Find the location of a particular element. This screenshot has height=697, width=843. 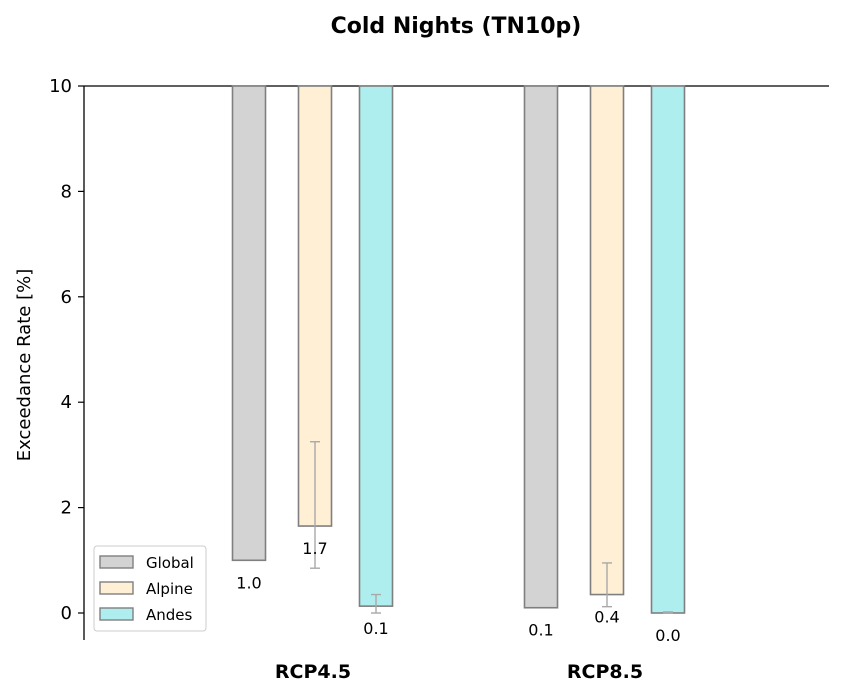

data-labels: 1.0 0.1 1.7 0.4 0.1 0.0 is located at coordinates (458, 592).